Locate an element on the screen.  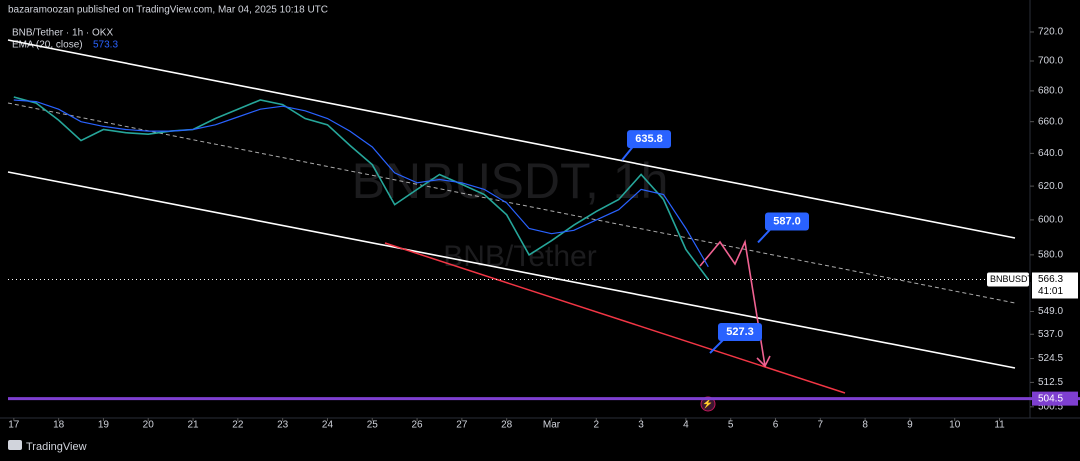
x-tick-label: 25 is located at coordinates (373, 425).